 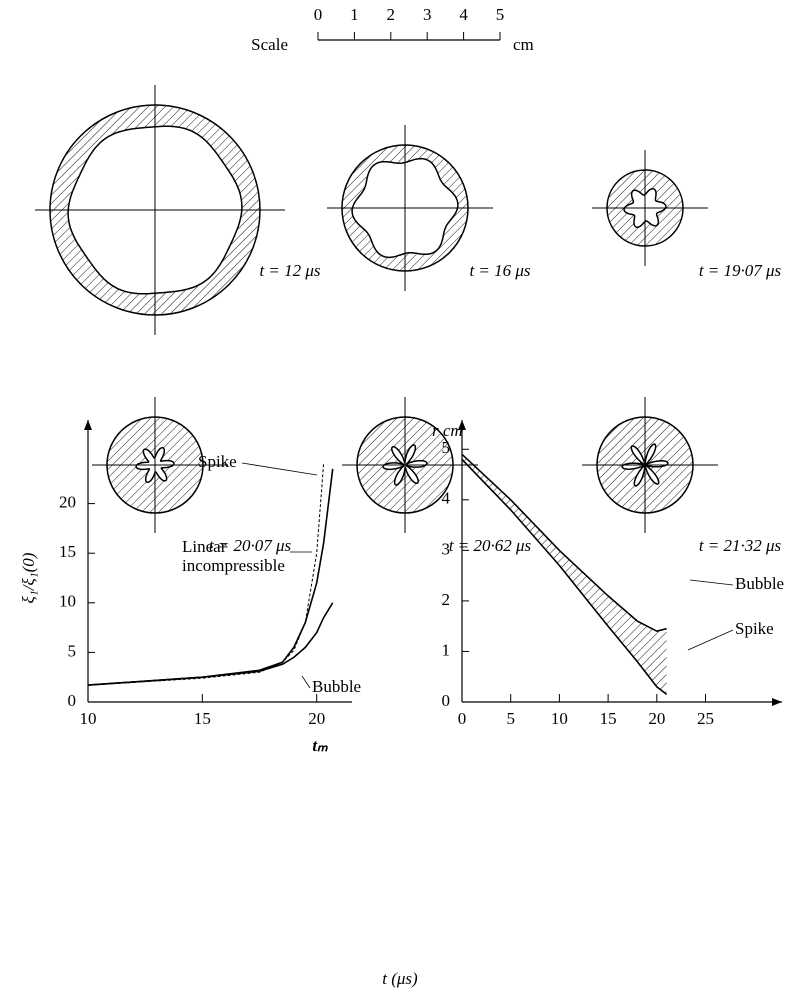 I want to click on scale-label: Scale, so click(x=269, y=44).